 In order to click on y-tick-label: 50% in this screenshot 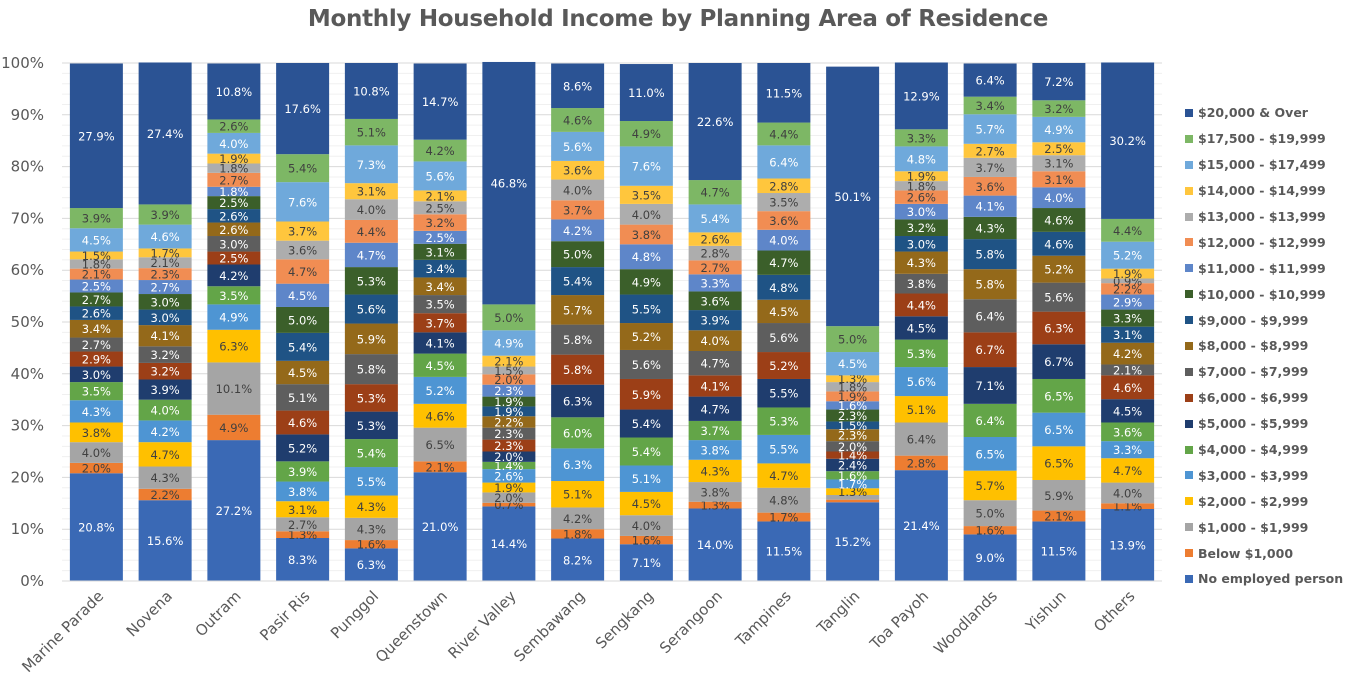, I will do `click(27, 322)`.